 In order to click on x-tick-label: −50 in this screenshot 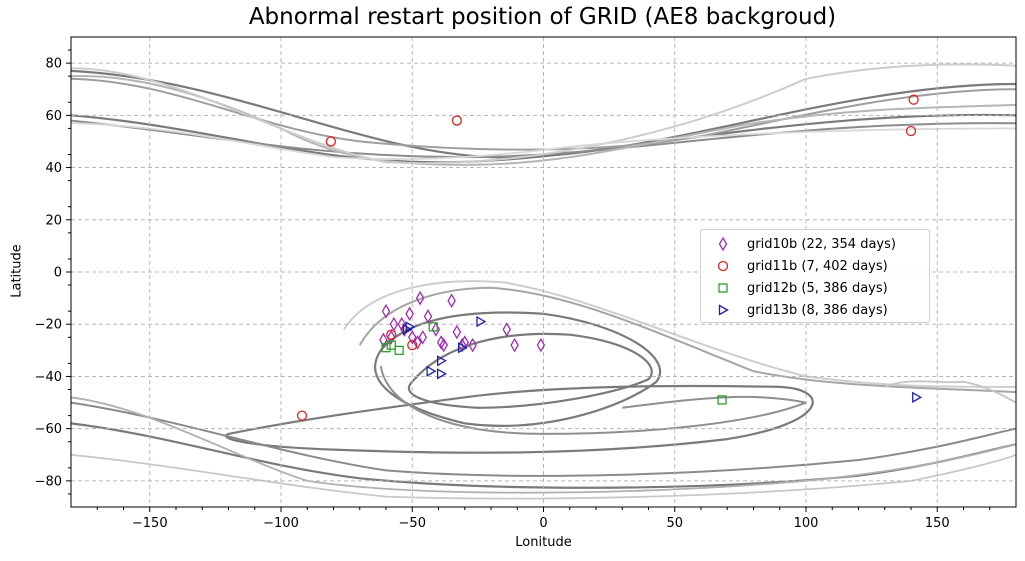, I will do `click(412, 523)`.